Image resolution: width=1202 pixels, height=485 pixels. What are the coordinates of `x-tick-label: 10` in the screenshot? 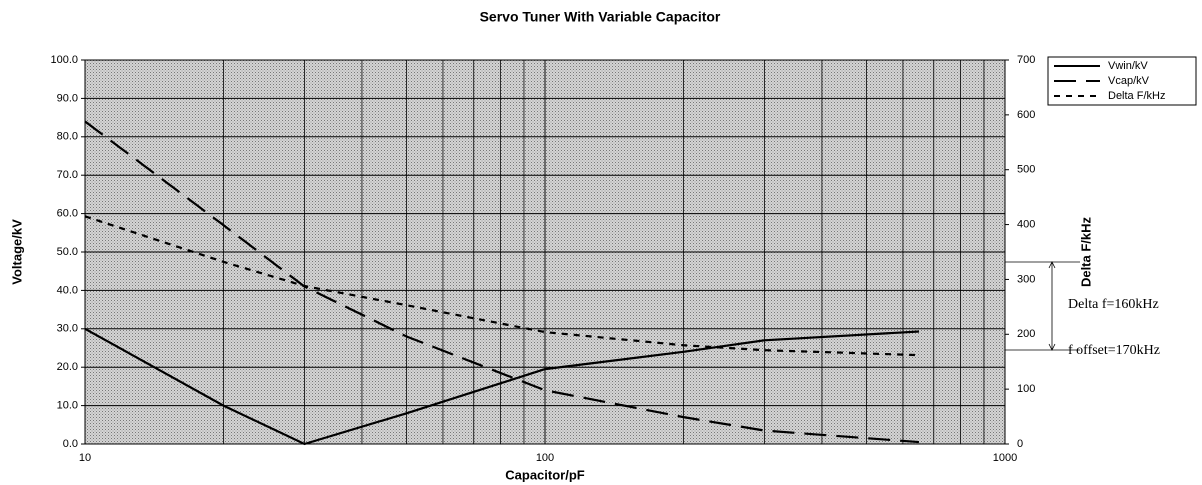 It's located at (85, 458).